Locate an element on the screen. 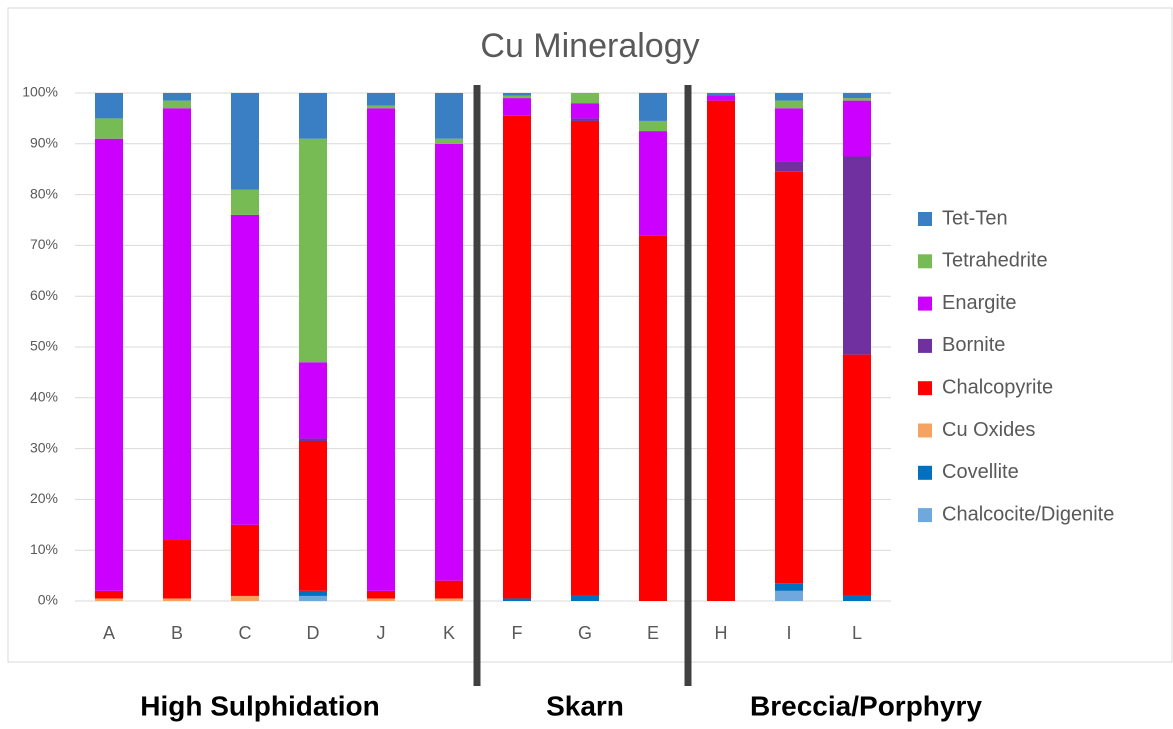  y-tick-label: 0% is located at coordinates (48, 600).